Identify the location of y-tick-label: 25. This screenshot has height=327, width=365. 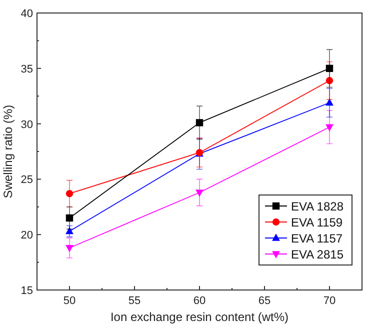
(26, 180).